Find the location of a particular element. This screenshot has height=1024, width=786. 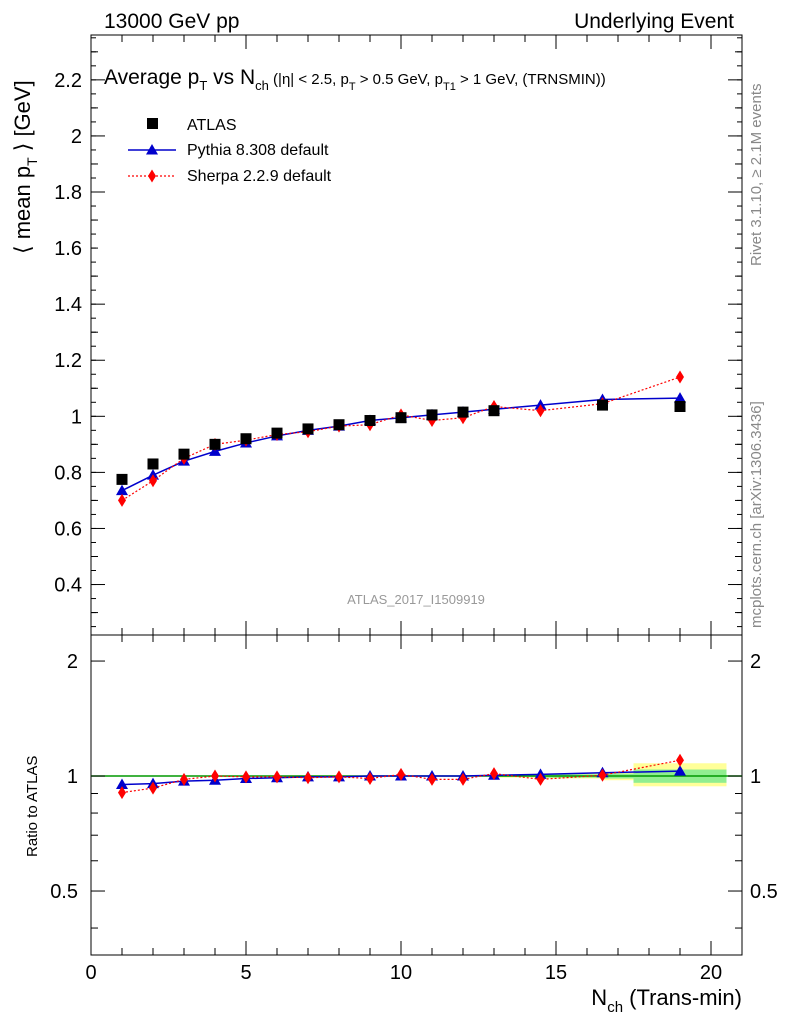

rivet-label: Rivet 3.1.10, ≥ 2.1M events is located at coordinates (756, 175).